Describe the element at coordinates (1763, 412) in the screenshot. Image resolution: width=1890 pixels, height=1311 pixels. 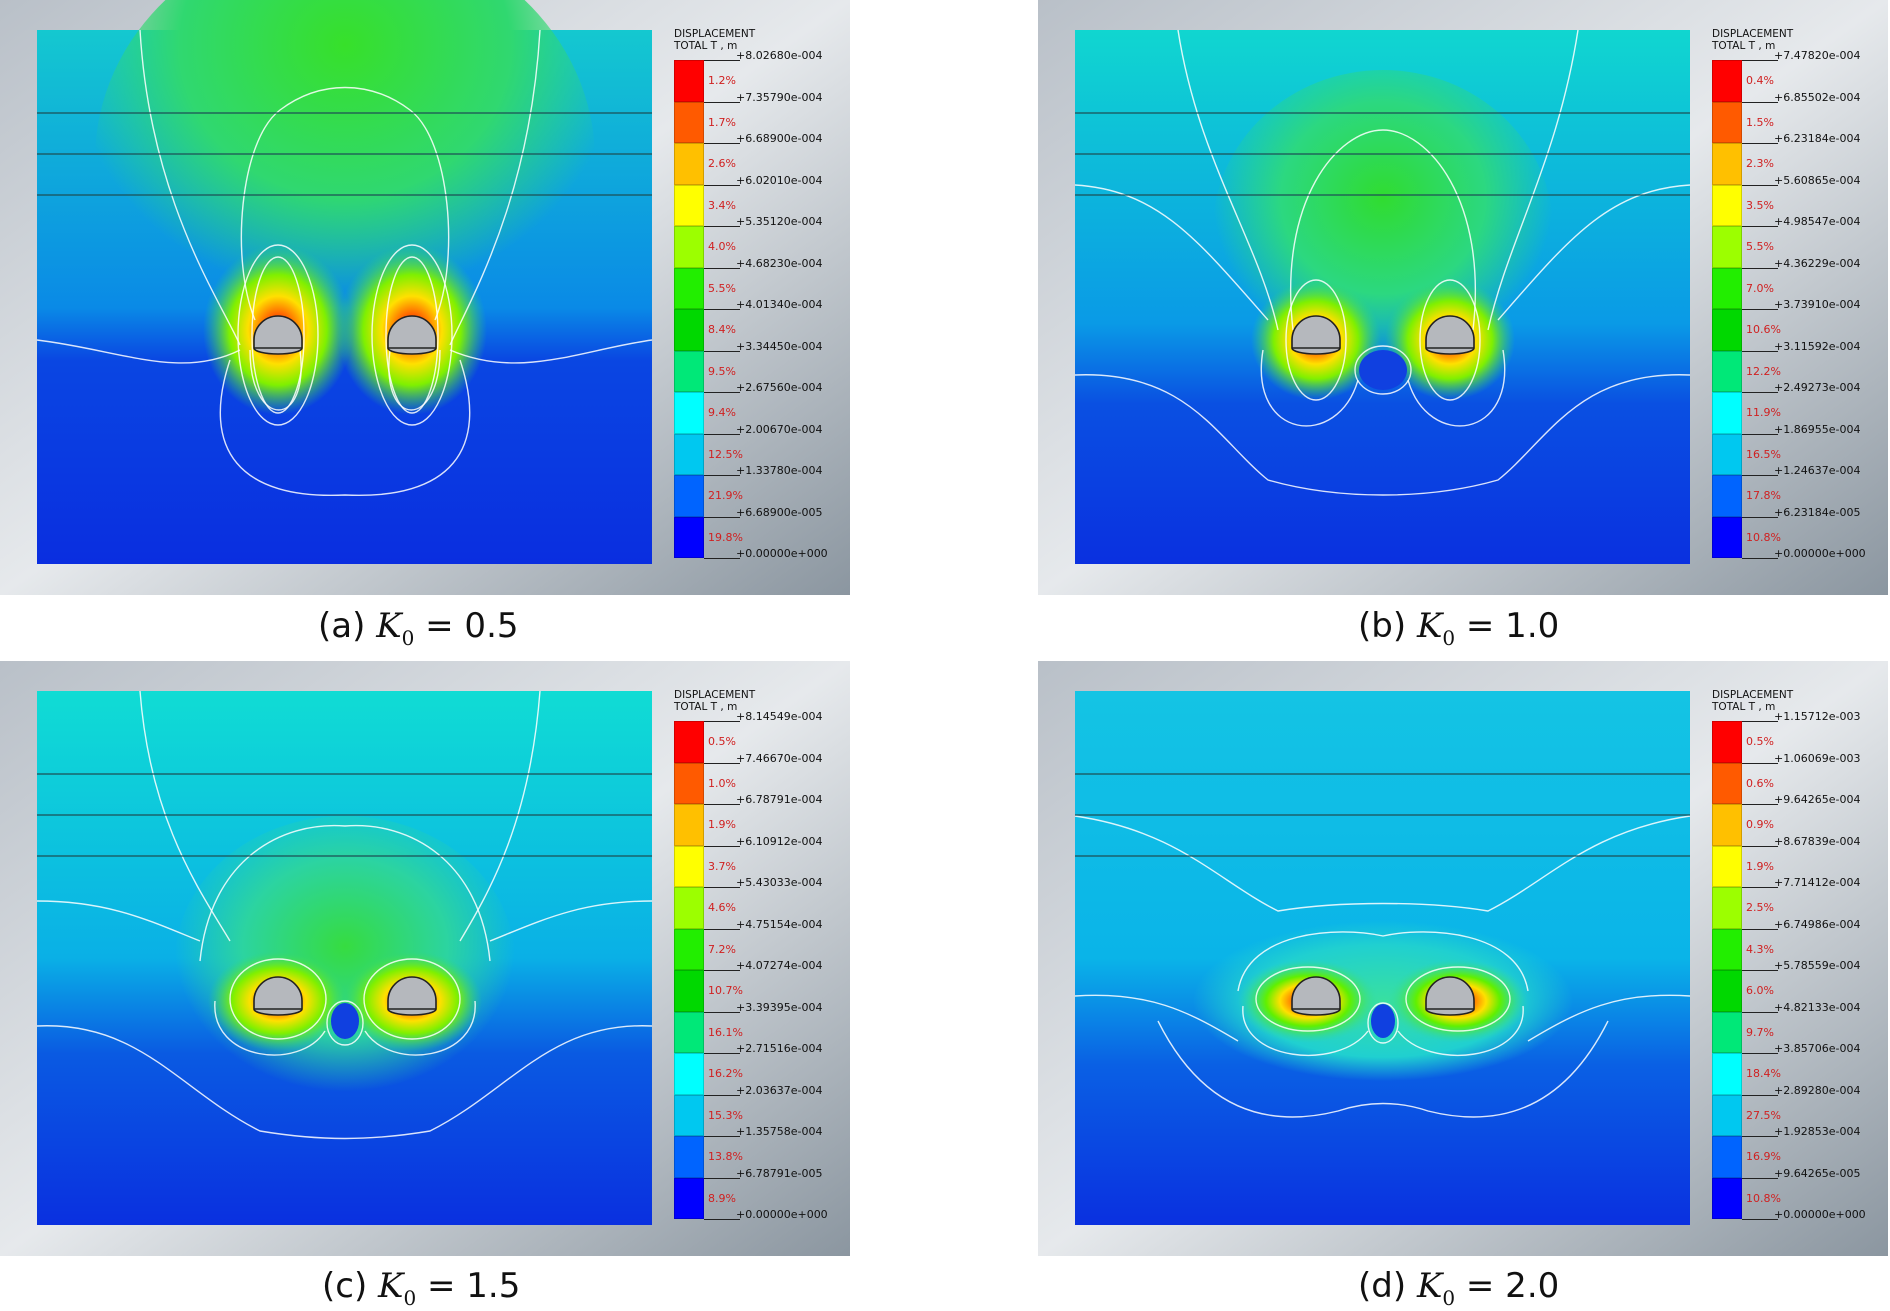
I see `scale-percent: 11.9%` at that location.